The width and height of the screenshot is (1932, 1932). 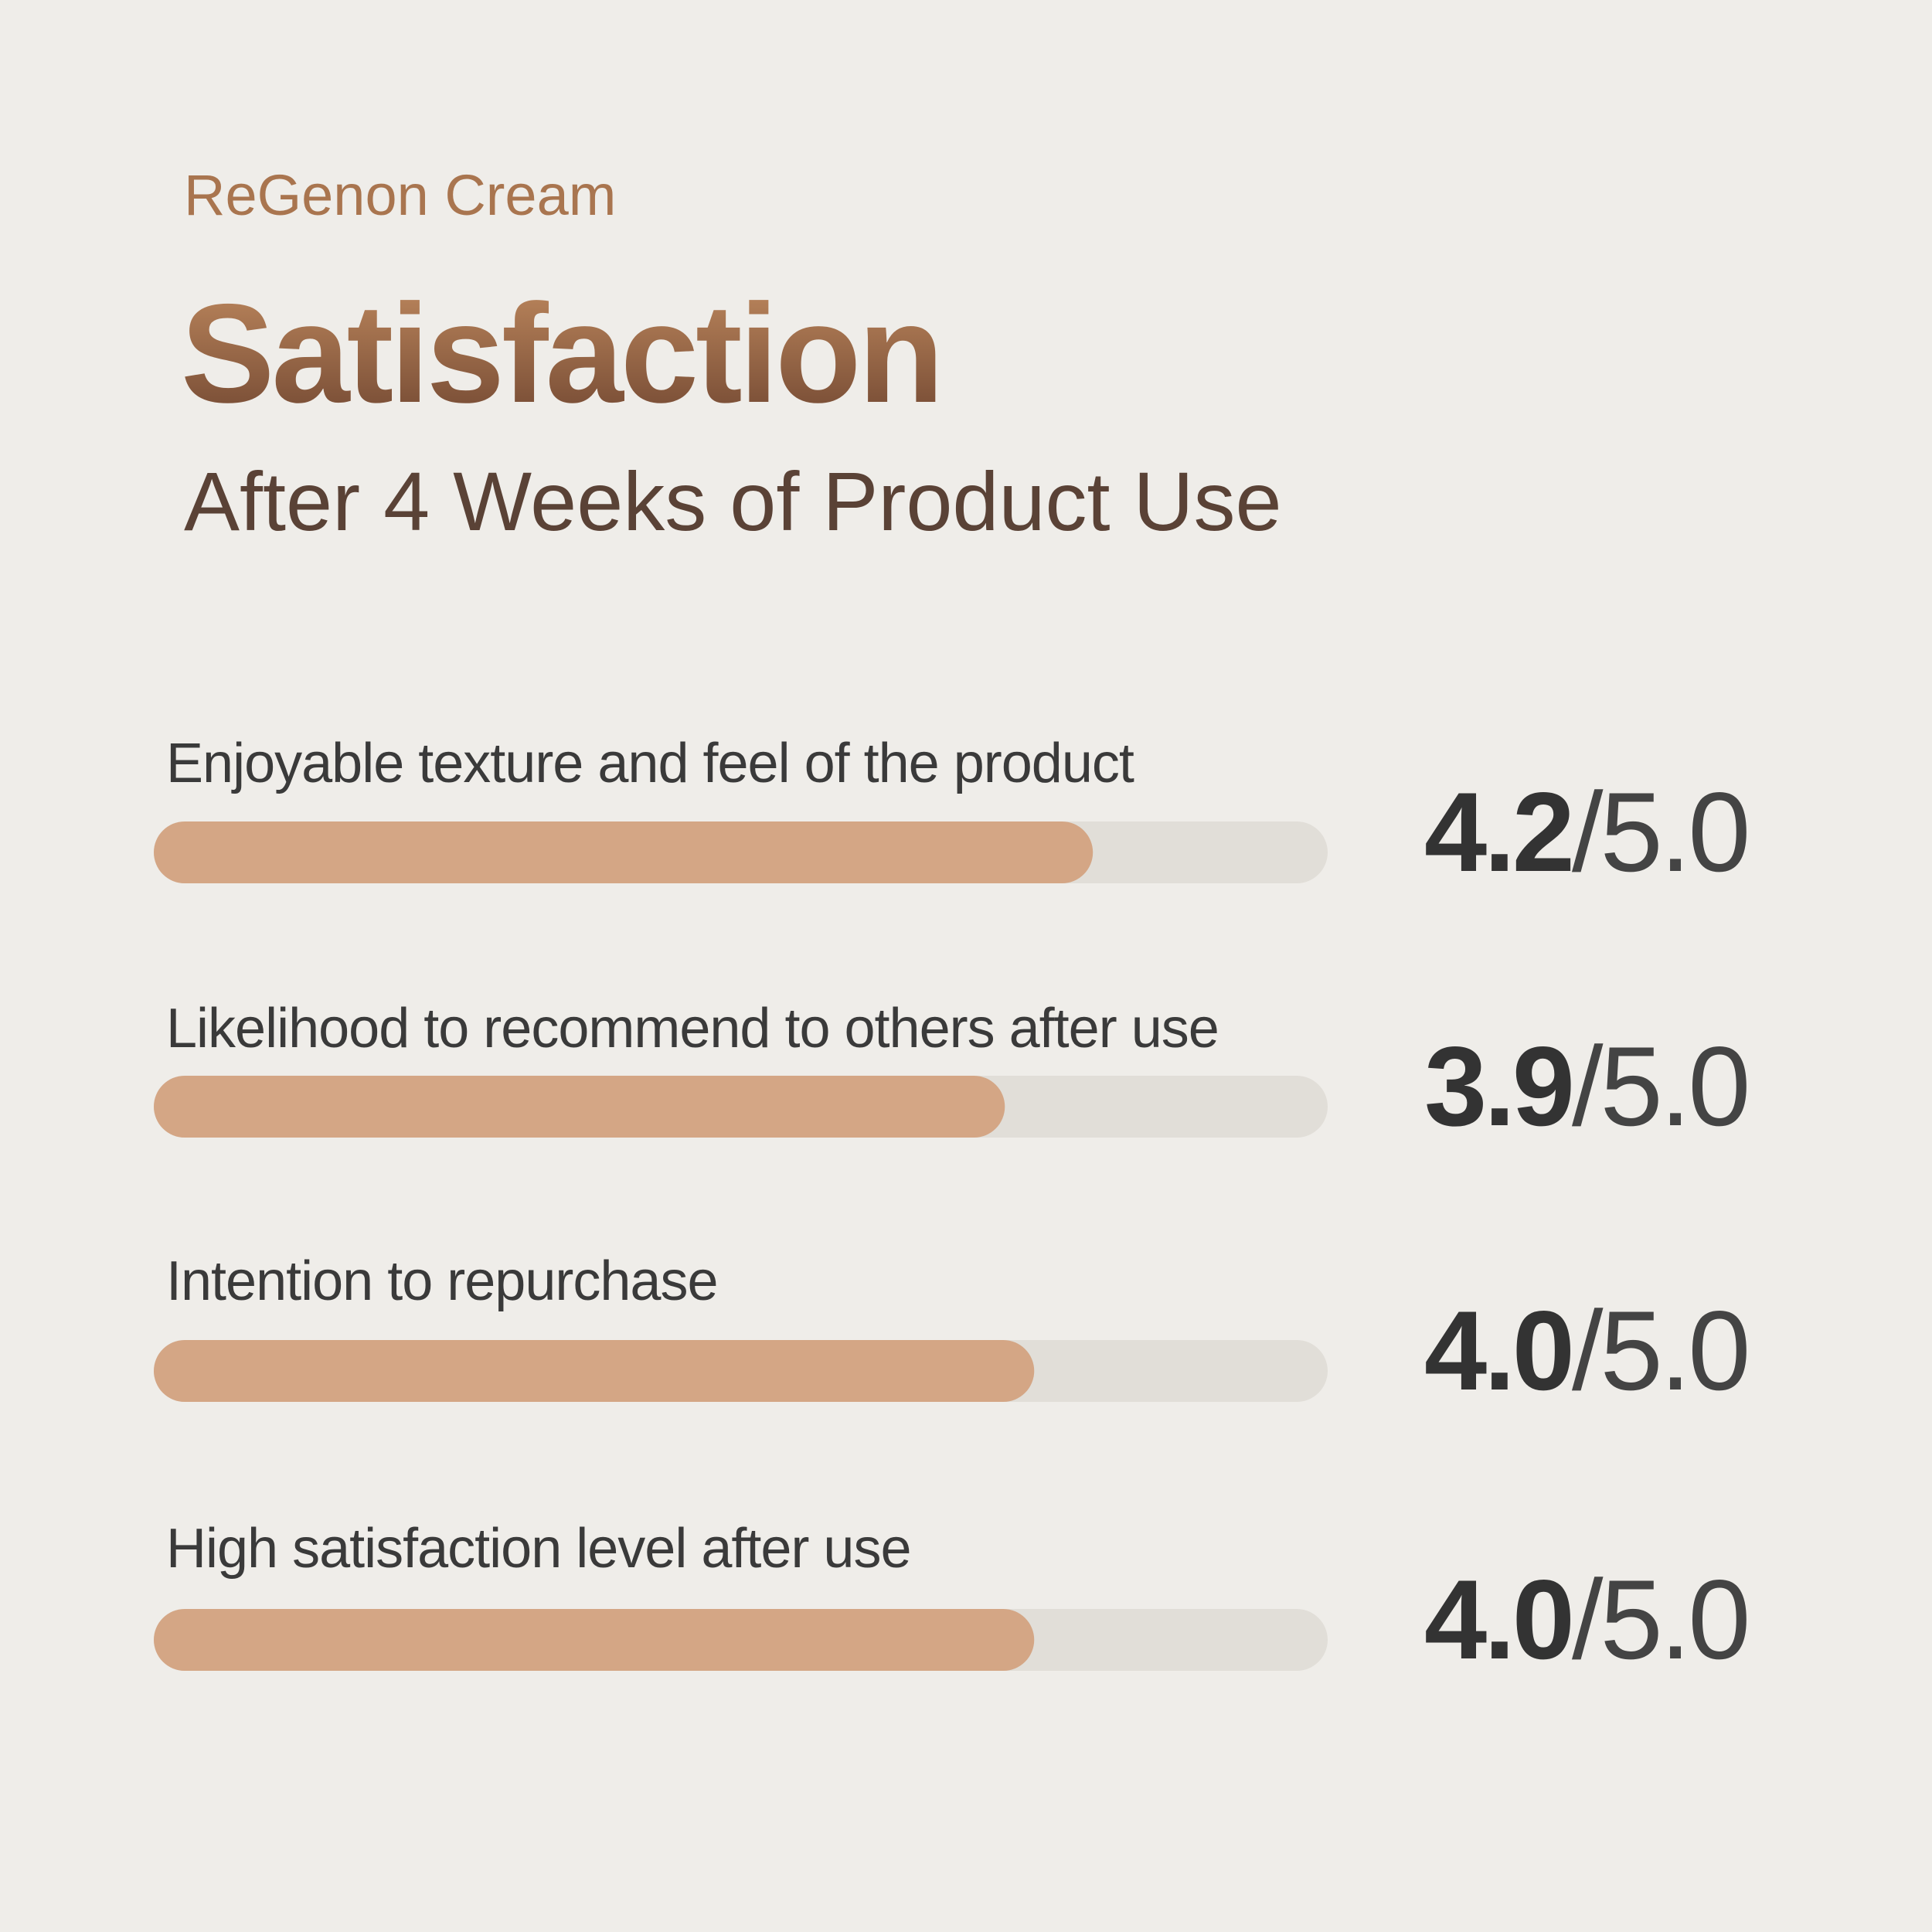 What do you see at coordinates (733, 501) in the screenshot?
I see `chart-subtitle: After 4 Weeks of Product Use` at bounding box center [733, 501].